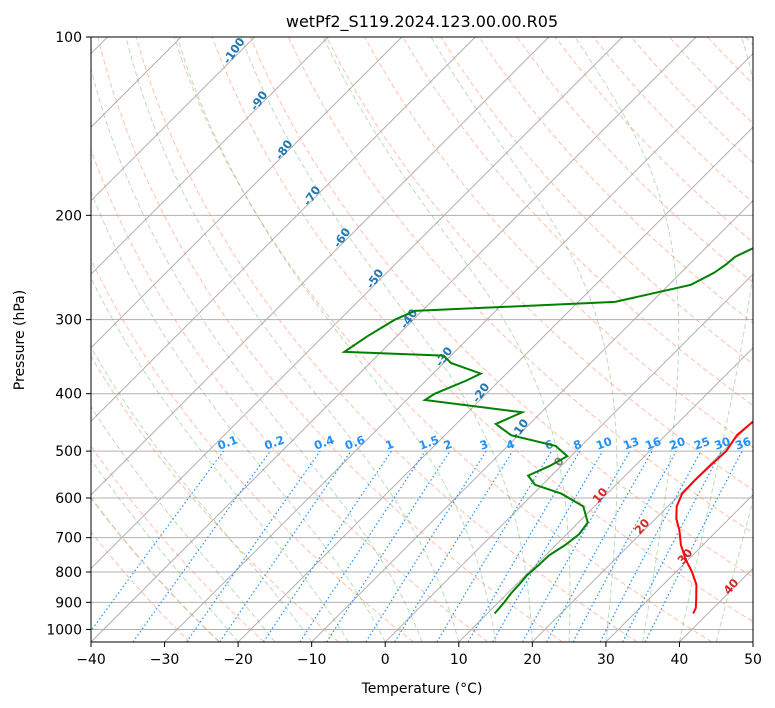  Describe the element at coordinates (680, 660) in the screenshot. I see `x-tick-label: 40` at that location.